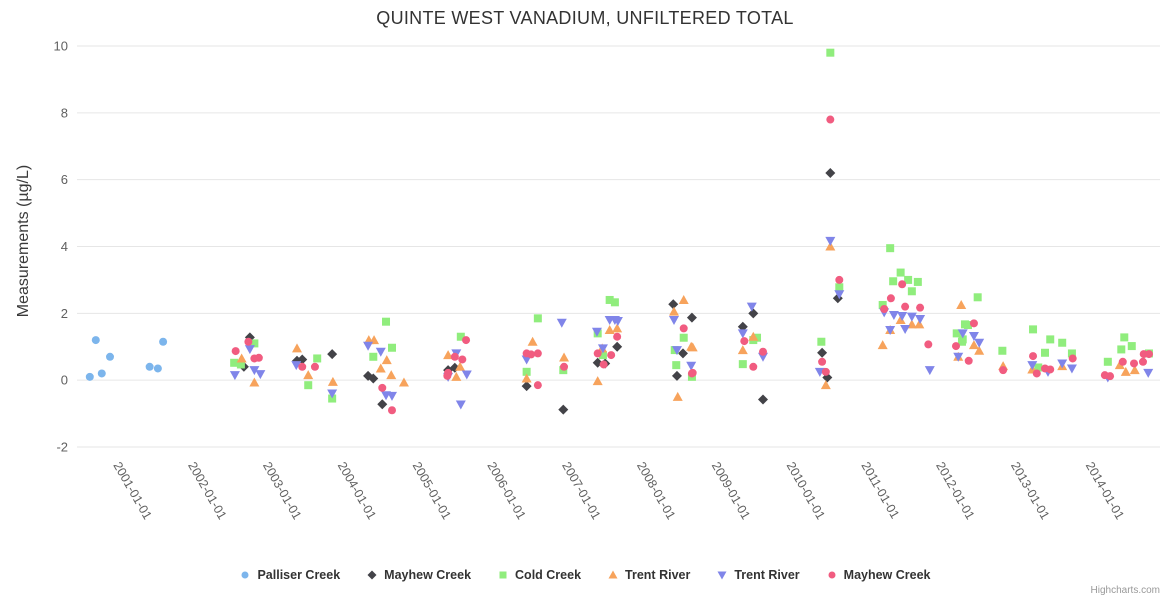  I want to click on legend-item-cold-creek: Cold Creek, so click(539, 575).